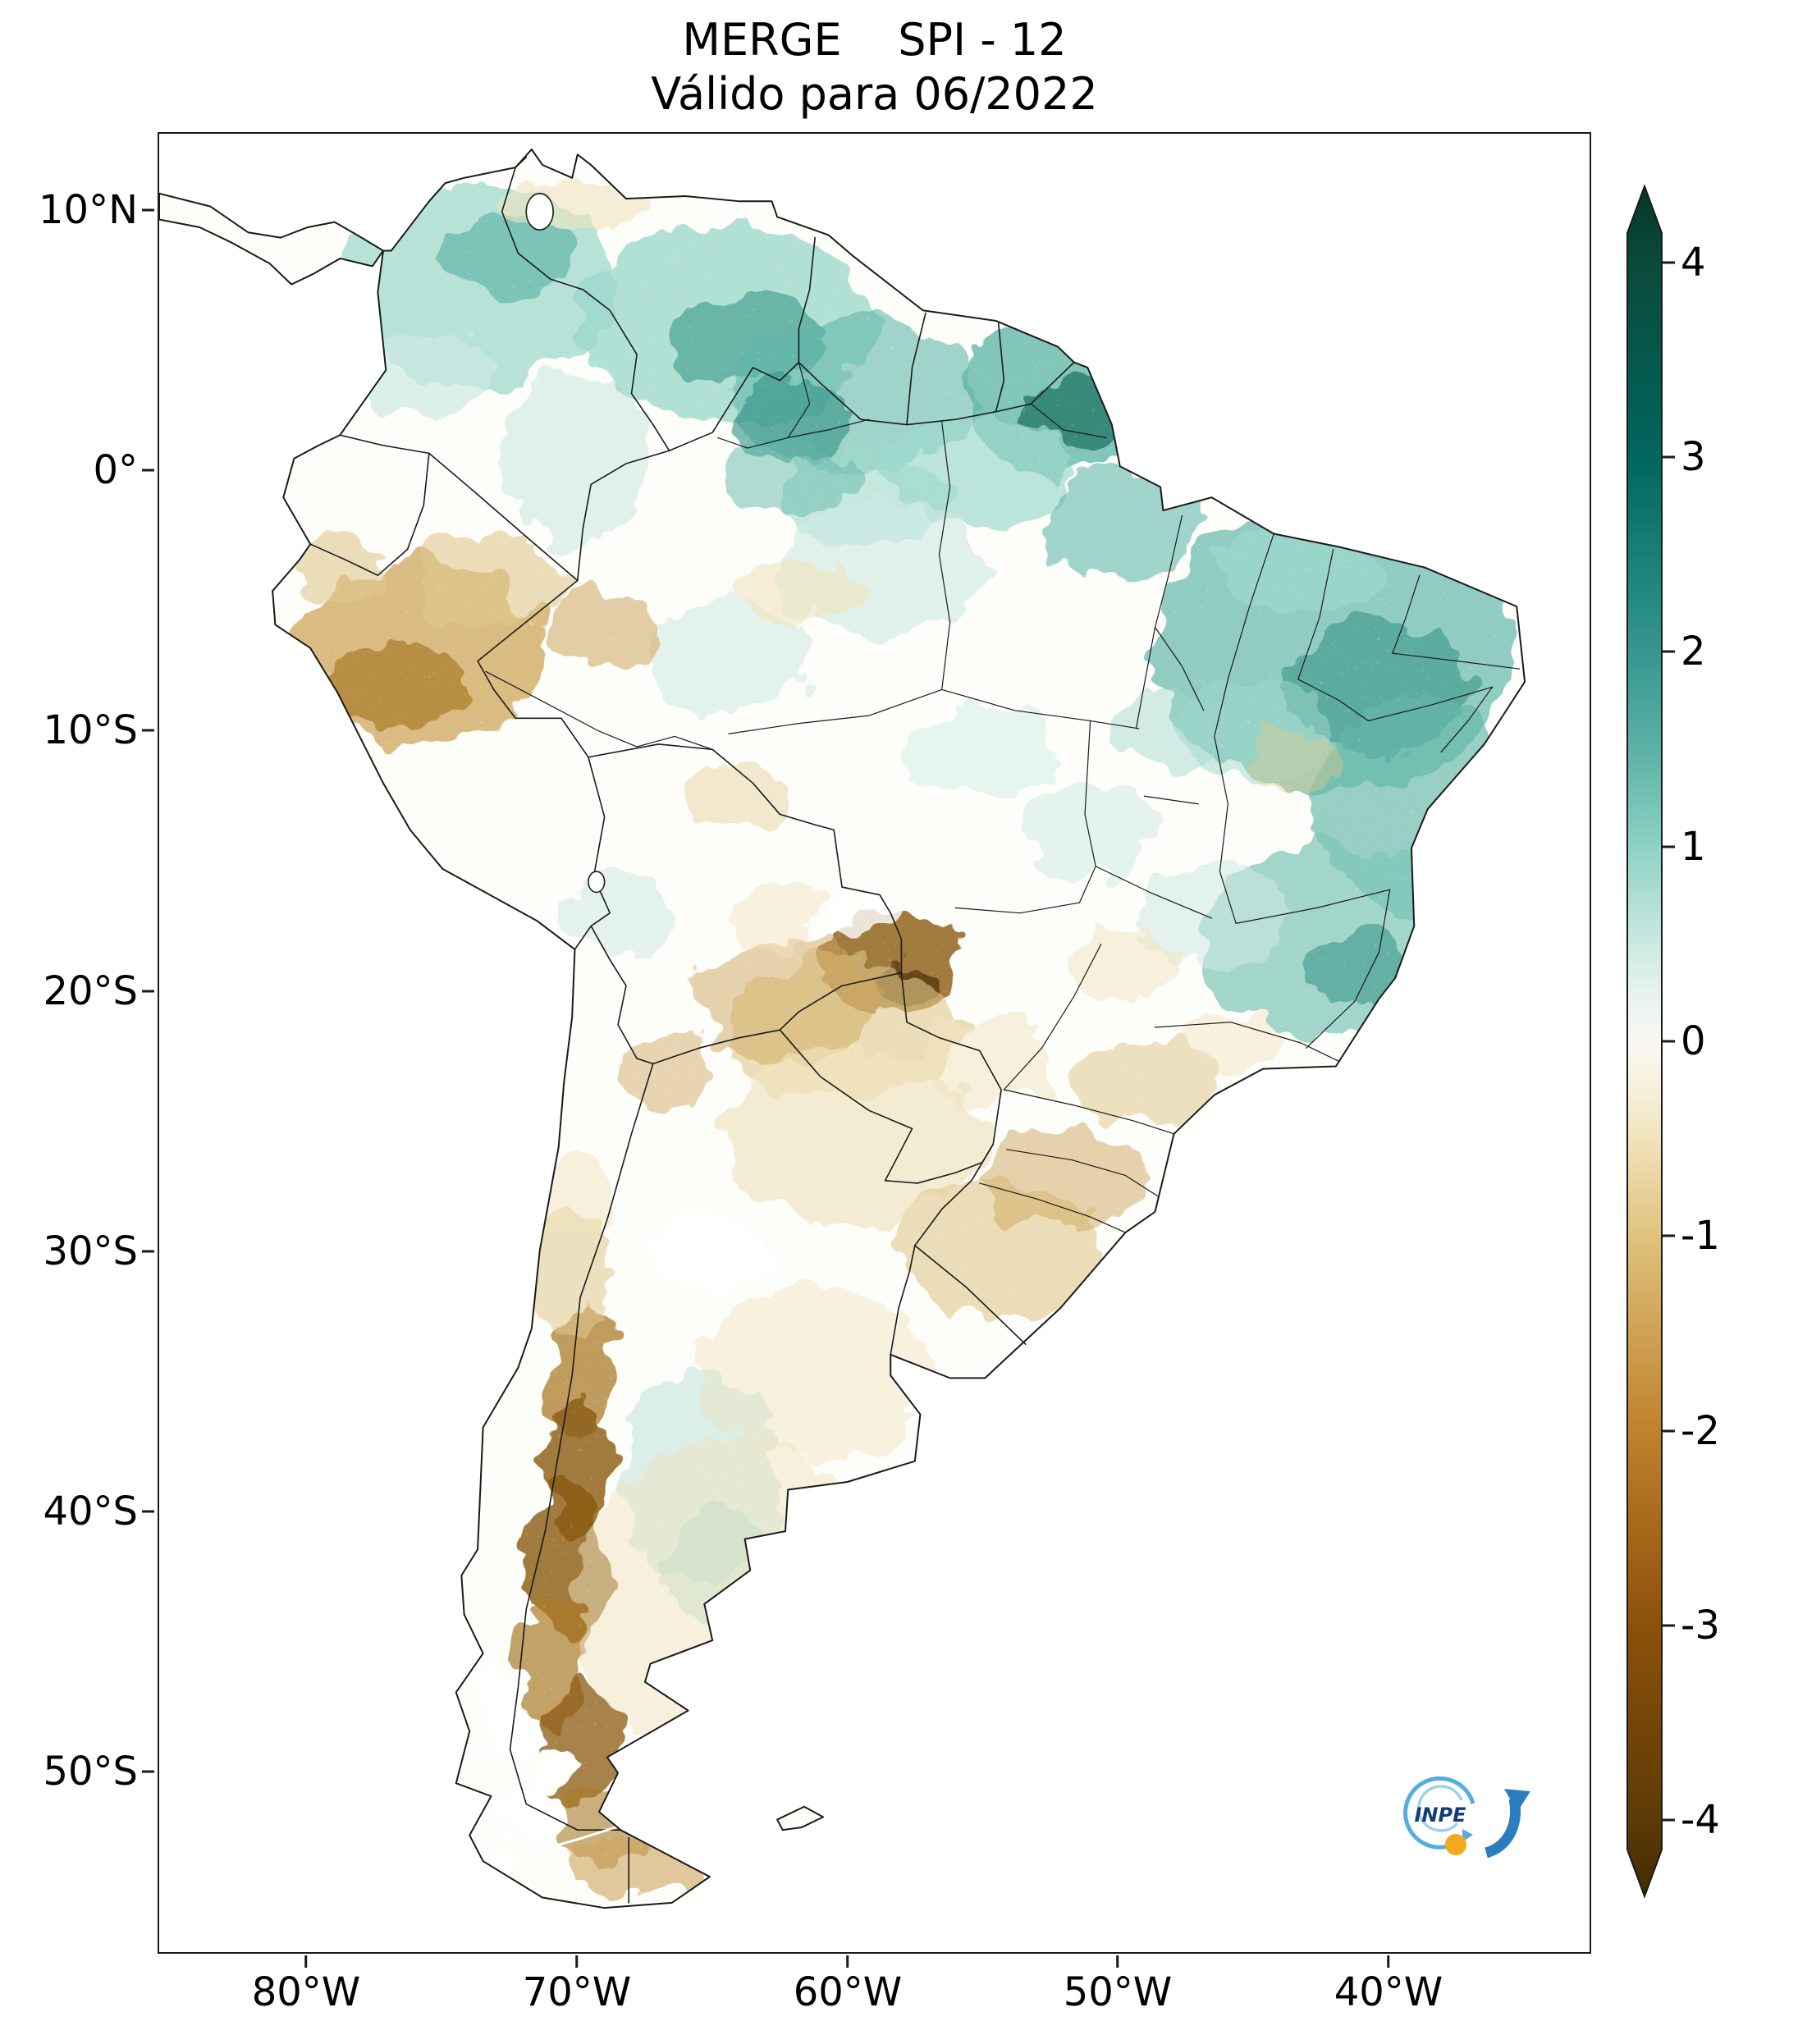  I want to click on logo-swirl-icon, so click(1439, 1813).